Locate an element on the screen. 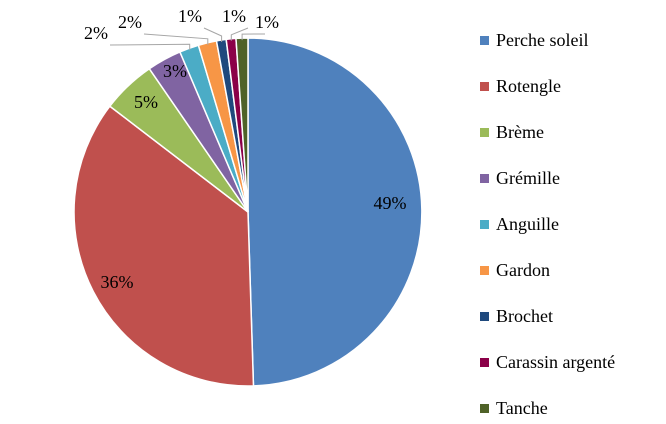  legend-label: Carassin argenté is located at coordinates (556, 361).